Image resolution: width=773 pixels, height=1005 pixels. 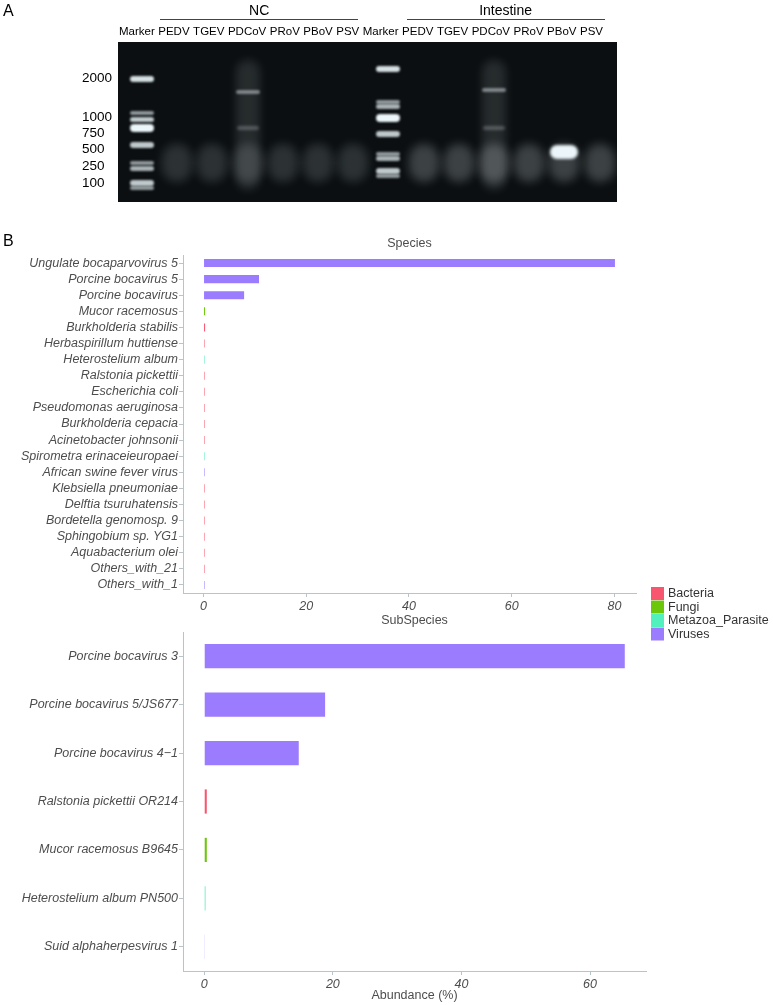 What do you see at coordinates (259, 10) in the screenshot?
I see `text: NC` at bounding box center [259, 10].